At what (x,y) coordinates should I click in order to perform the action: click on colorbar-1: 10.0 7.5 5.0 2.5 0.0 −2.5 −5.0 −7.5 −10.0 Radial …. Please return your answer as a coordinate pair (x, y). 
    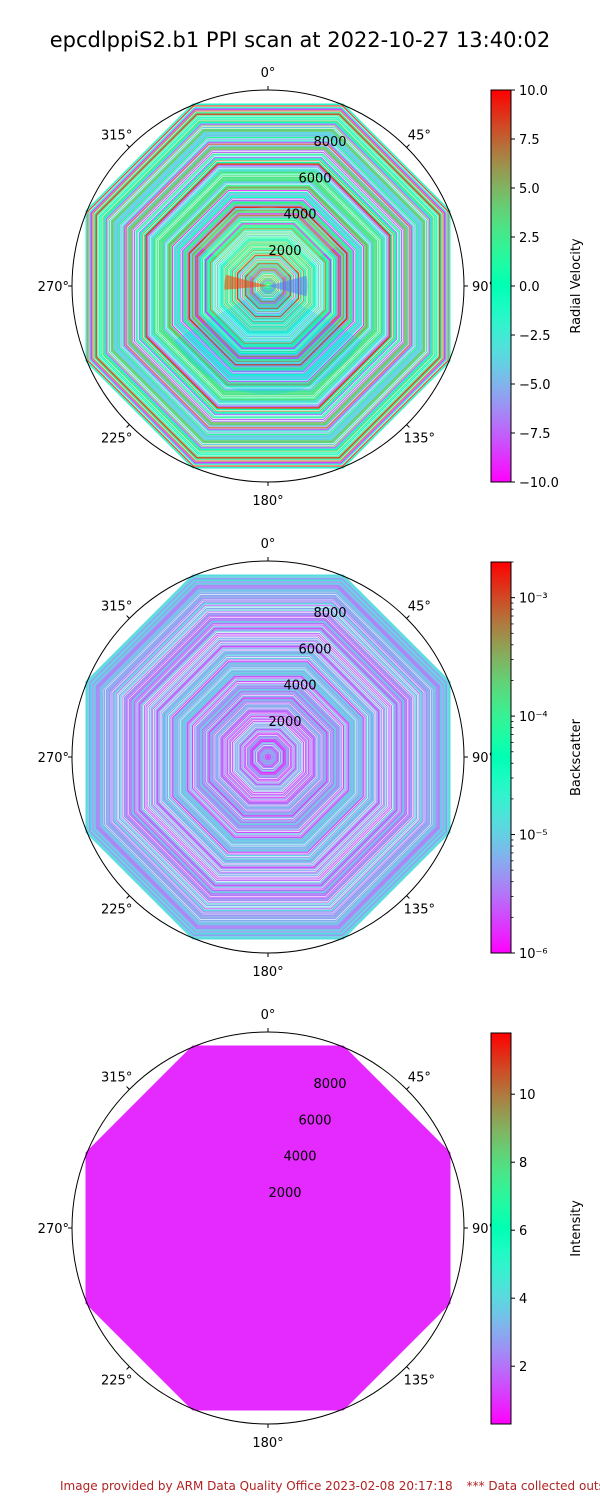
    Looking at the image, I should click on (537, 287).